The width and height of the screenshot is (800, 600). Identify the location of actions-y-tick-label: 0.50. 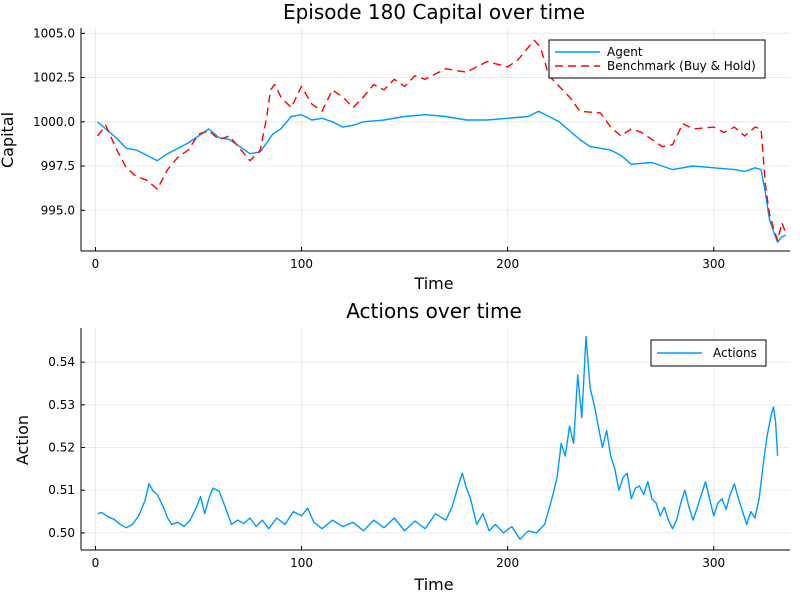
(61, 533).